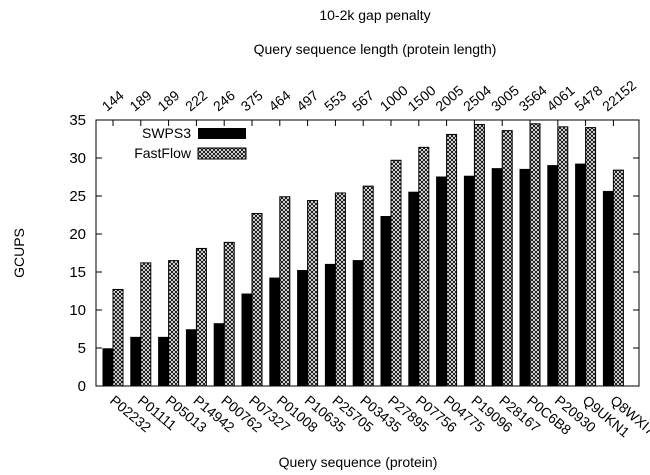 Image resolution: width=650 pixels, height=475 pixels. Describe the element at coordinates (222, 133) in the screenshot. I see `legend-swatch-swps3` at that location.